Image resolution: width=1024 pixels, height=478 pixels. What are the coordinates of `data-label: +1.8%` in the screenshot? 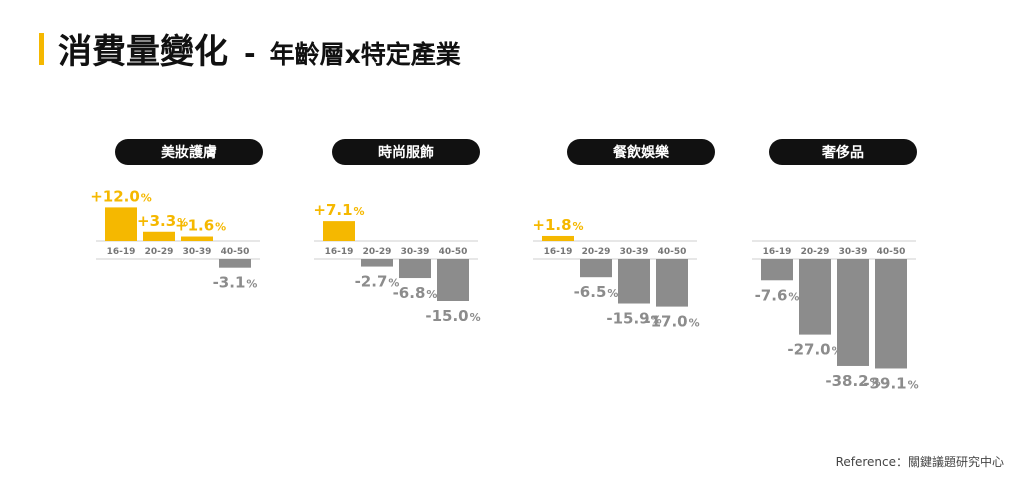 It's located at (557, 225).